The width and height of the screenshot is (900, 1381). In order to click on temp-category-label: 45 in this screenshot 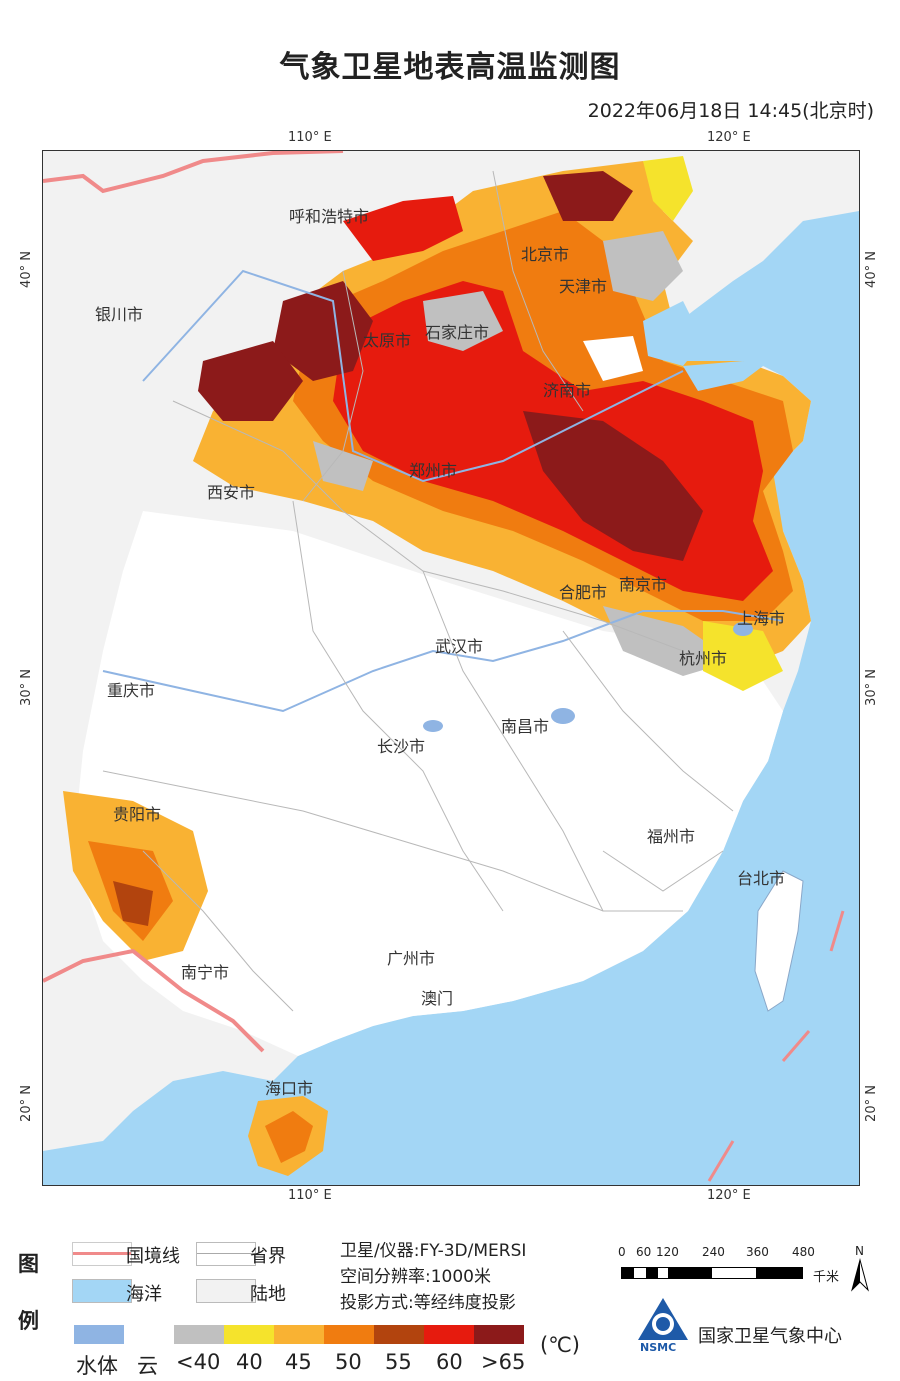, I will do `click(298, 1362)`.